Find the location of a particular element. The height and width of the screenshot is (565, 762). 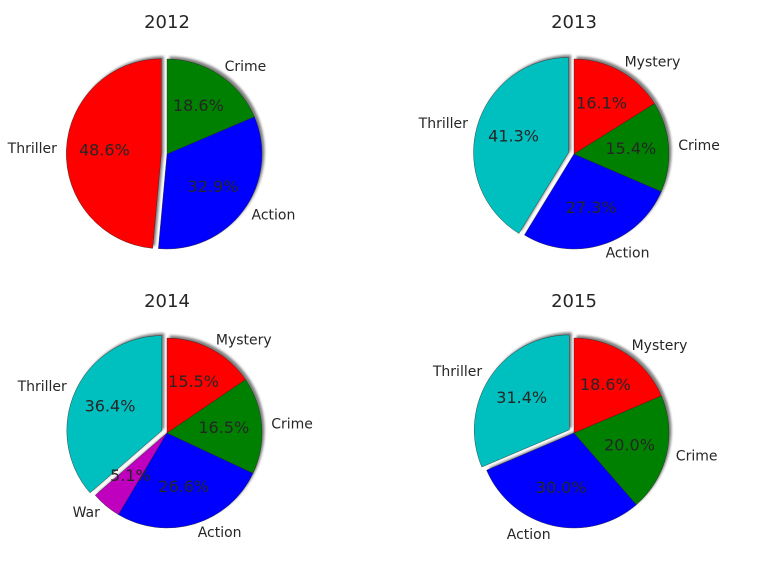

slice-percent-label: 36.4% is located at coordinates (110, 406).